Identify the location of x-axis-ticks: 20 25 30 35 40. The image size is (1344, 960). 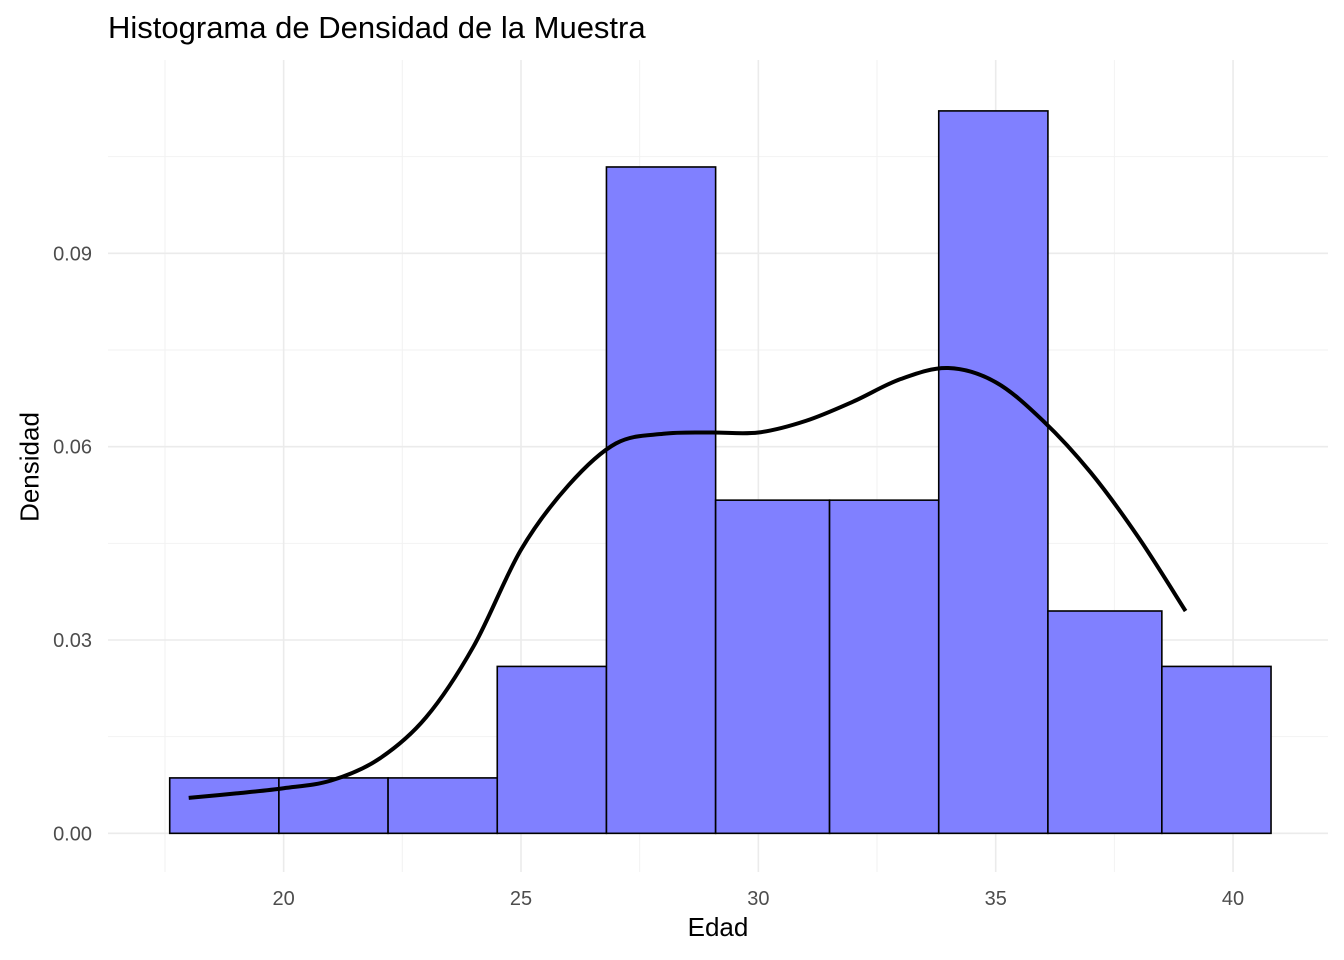
(759, 899).